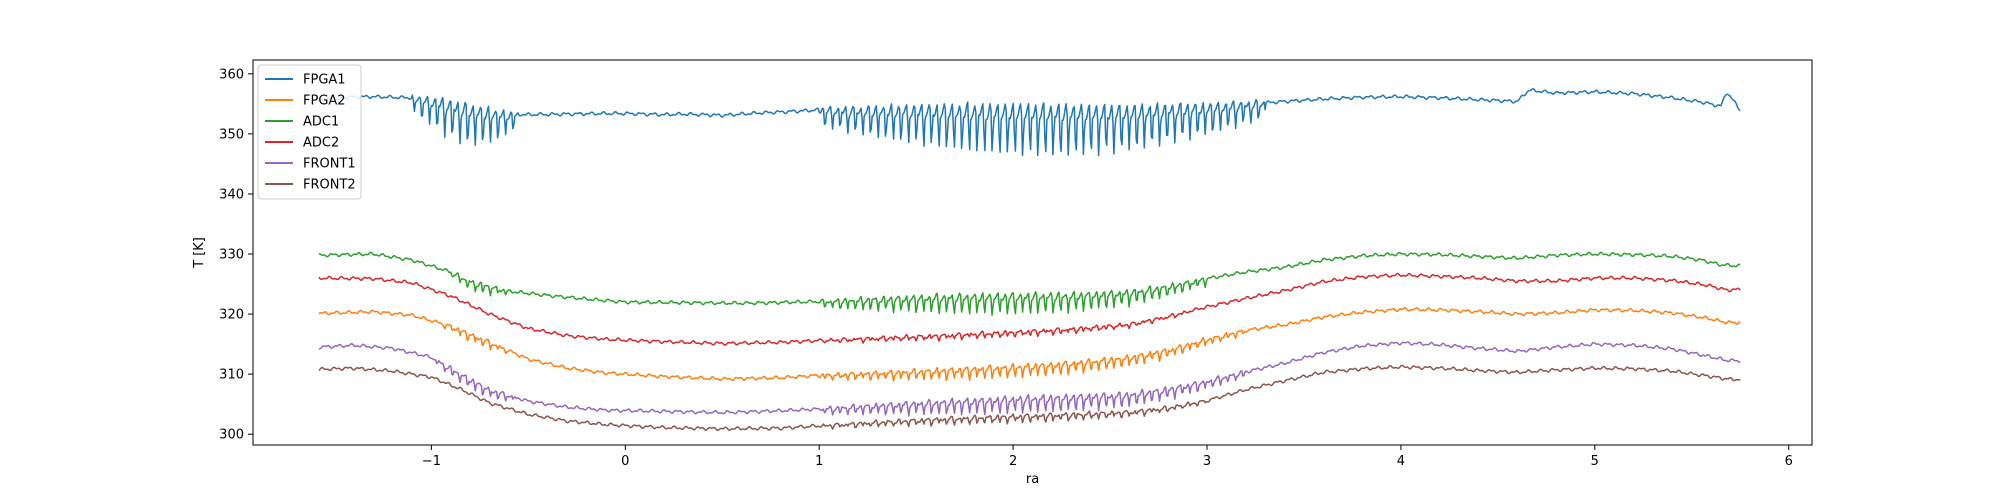 The height and width of the screenshot is (500, 2000). I want to click on legend-box, so click(309, 132).